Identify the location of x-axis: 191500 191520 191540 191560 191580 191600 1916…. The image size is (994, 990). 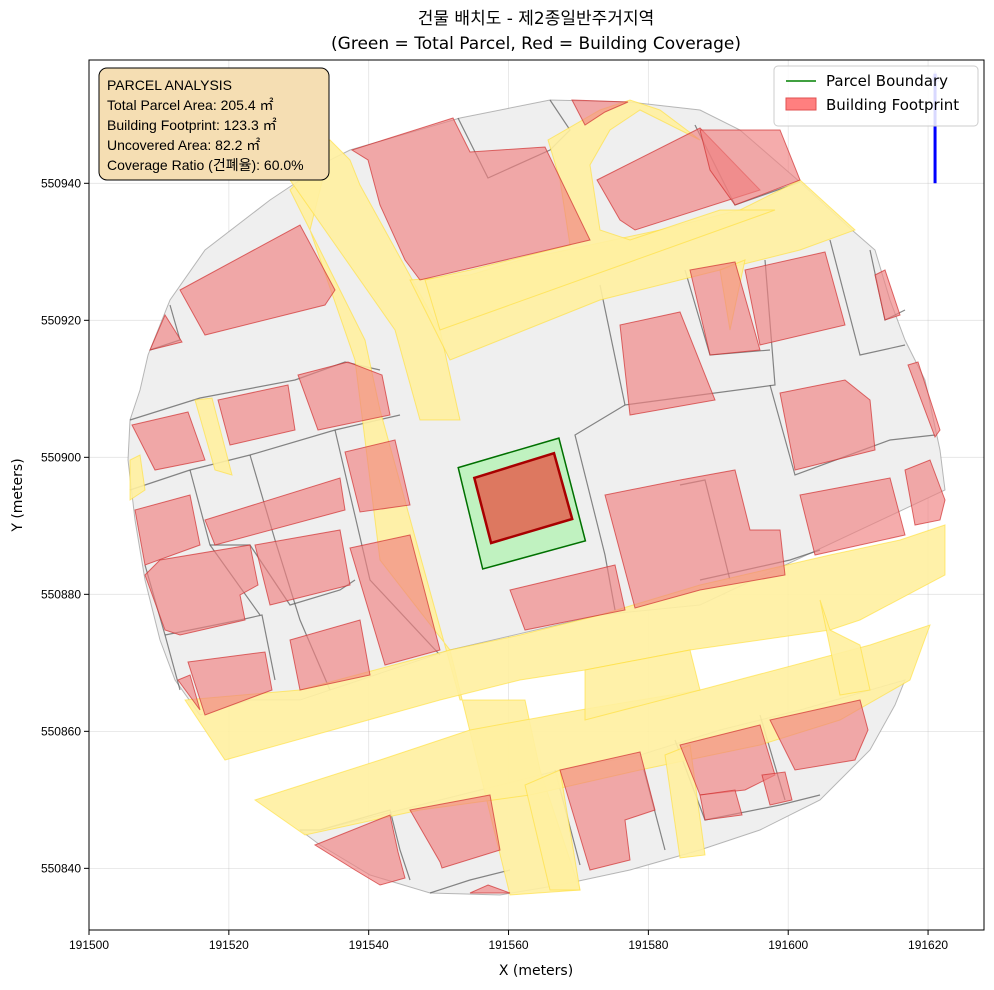
(508, 941).